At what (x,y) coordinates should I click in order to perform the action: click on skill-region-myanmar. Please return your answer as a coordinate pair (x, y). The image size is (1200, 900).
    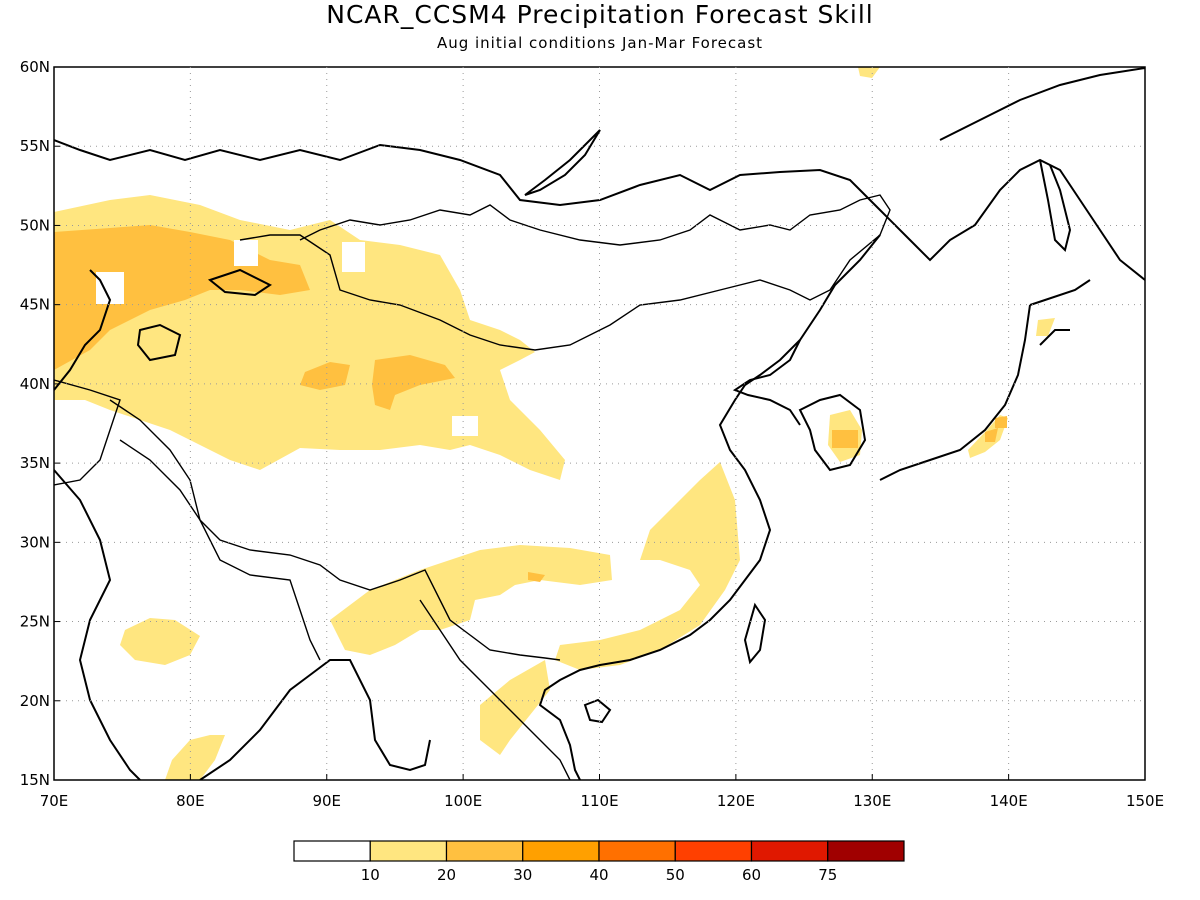
    Looking at the image, I should click on (515, 707).